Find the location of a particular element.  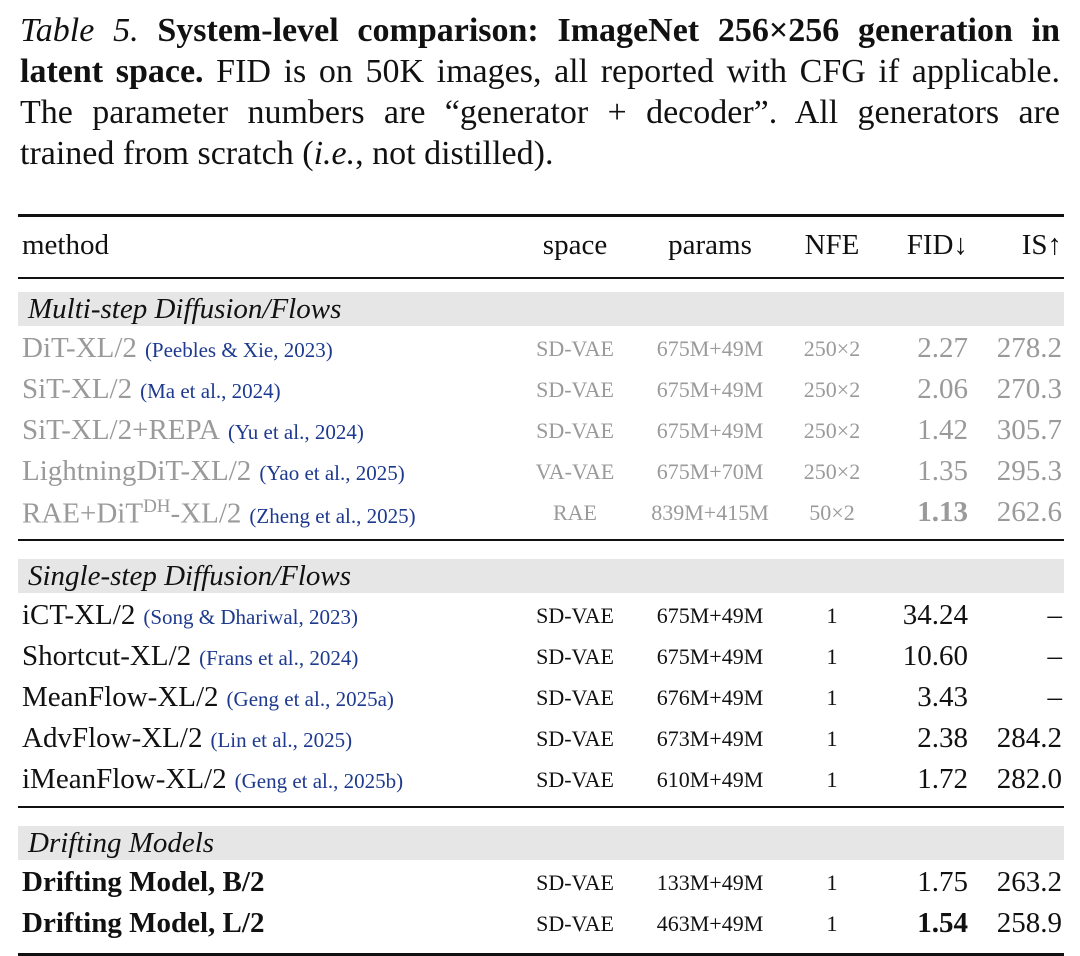

group-name: Single-step Diffusion/Flows is located at coordinates (190, 576).